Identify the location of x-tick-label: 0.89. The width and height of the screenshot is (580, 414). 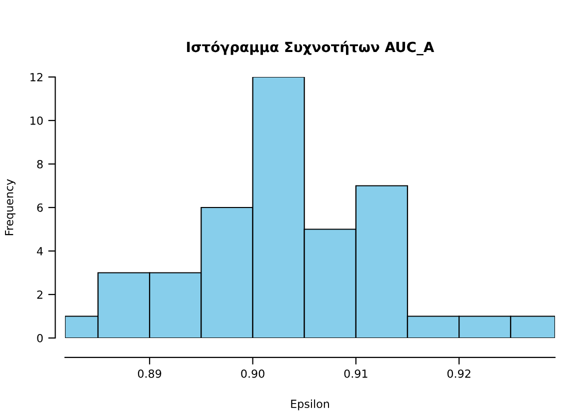
(150, 373).